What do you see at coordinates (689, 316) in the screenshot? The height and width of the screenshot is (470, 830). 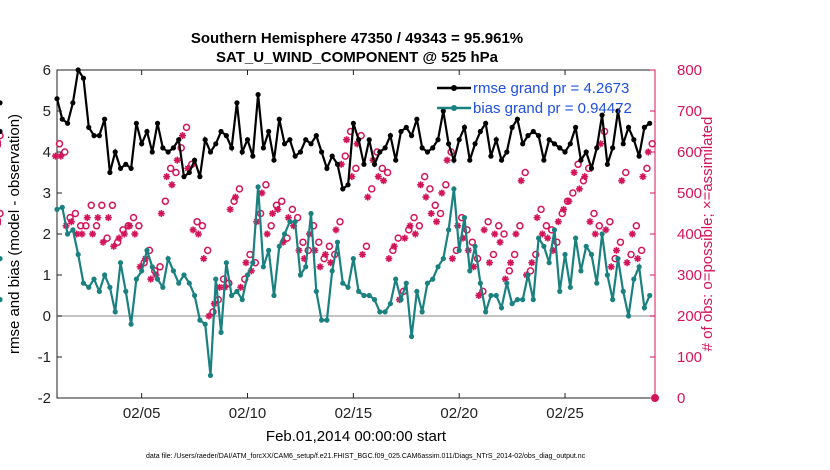 I see `y2-tick-label: 200` at bounding box center [689, 316].